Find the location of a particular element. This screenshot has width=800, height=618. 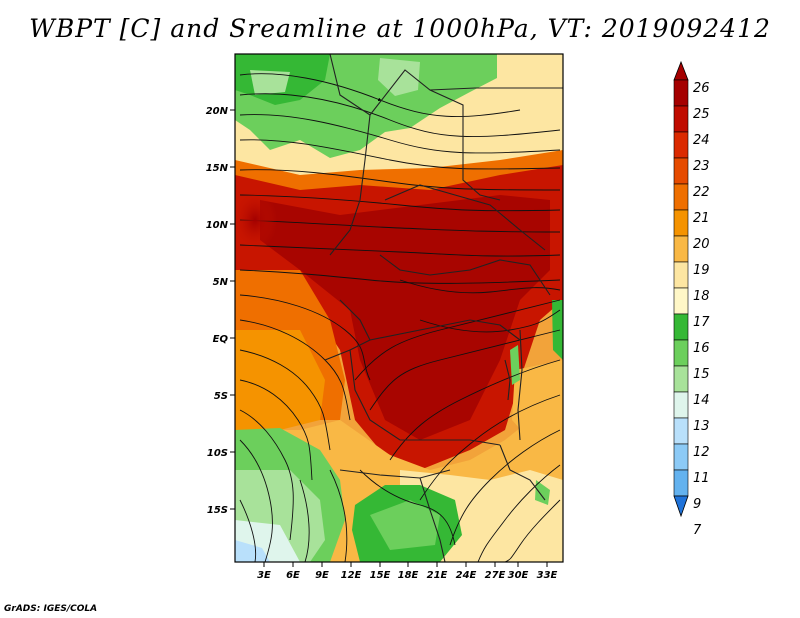

lon-label: 3E is located at coordinates (264, 571).